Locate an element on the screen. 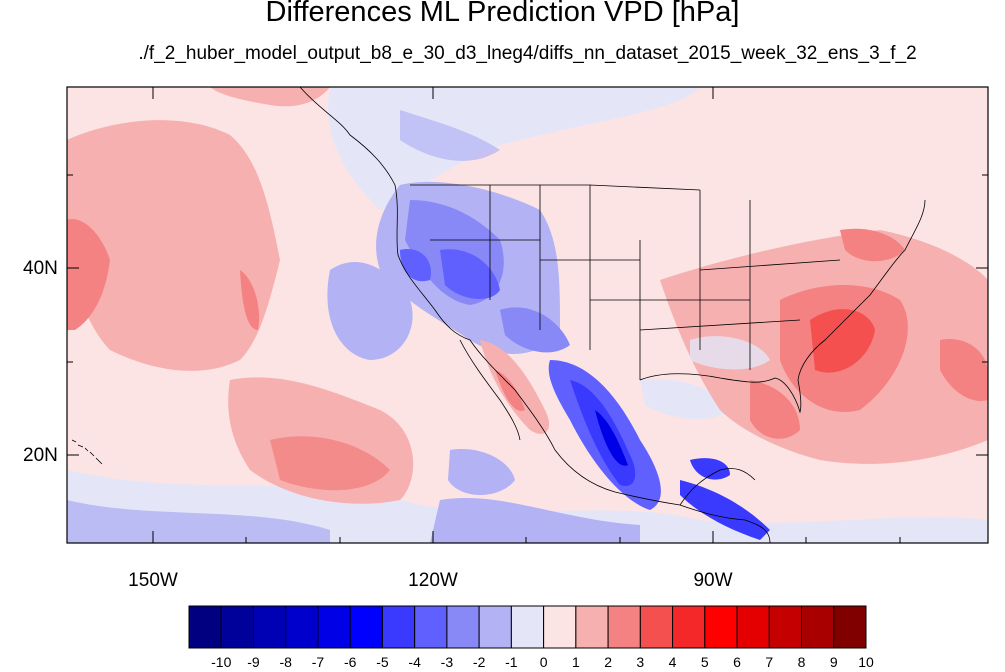 The width and height of the screenshot is (1005, 672). colorbar-tick-label: 6 is located at coordinates (737, 662).